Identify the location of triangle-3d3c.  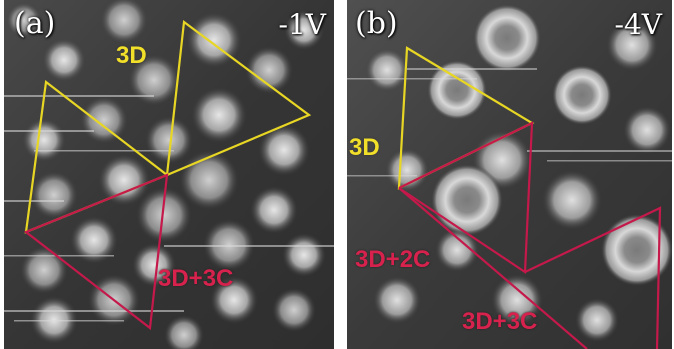
(96, 252).